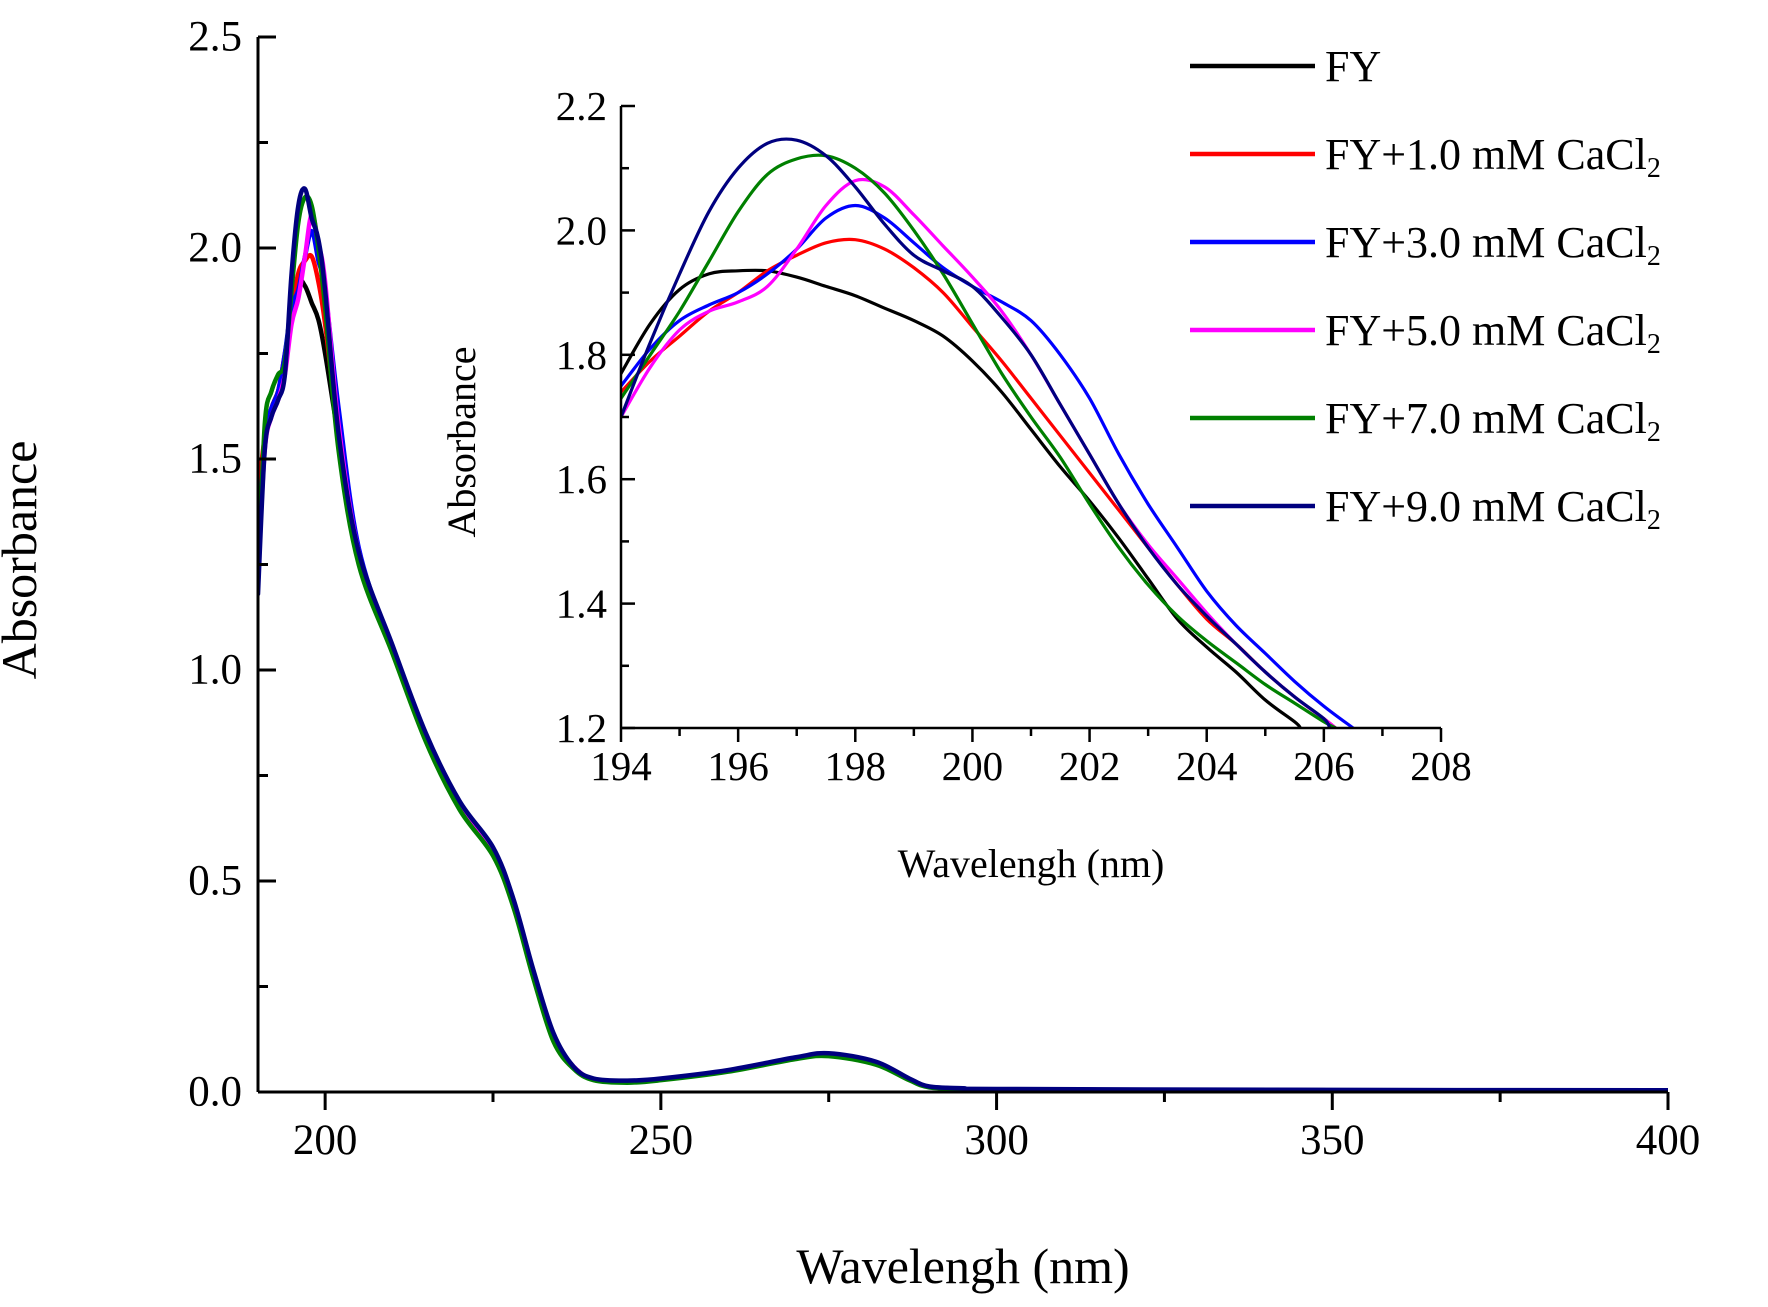 The width and height of the screenshot is (1768, 1307). I want to click on main-y-tick-label-1: 0.5, so click(215, 881).